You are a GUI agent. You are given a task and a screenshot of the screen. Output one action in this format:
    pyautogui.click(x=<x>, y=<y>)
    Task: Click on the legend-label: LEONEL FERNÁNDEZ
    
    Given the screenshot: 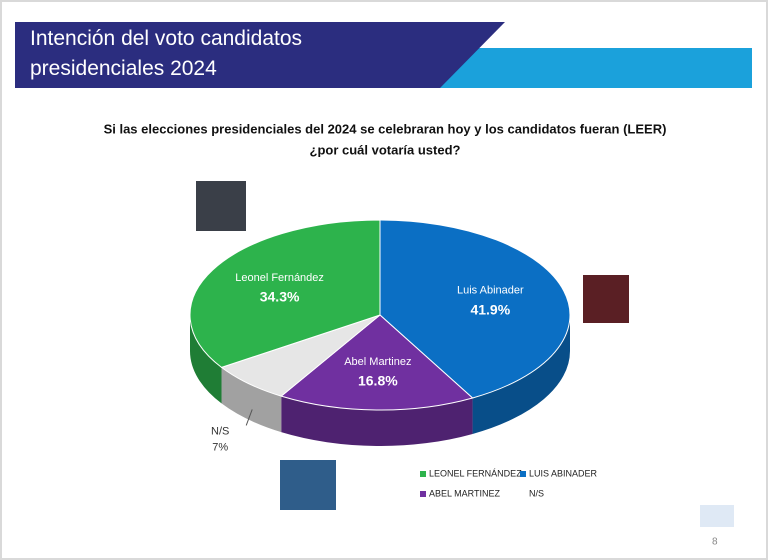 What is the action you would take?
    pyautogui.click(x=475, y=473)
    